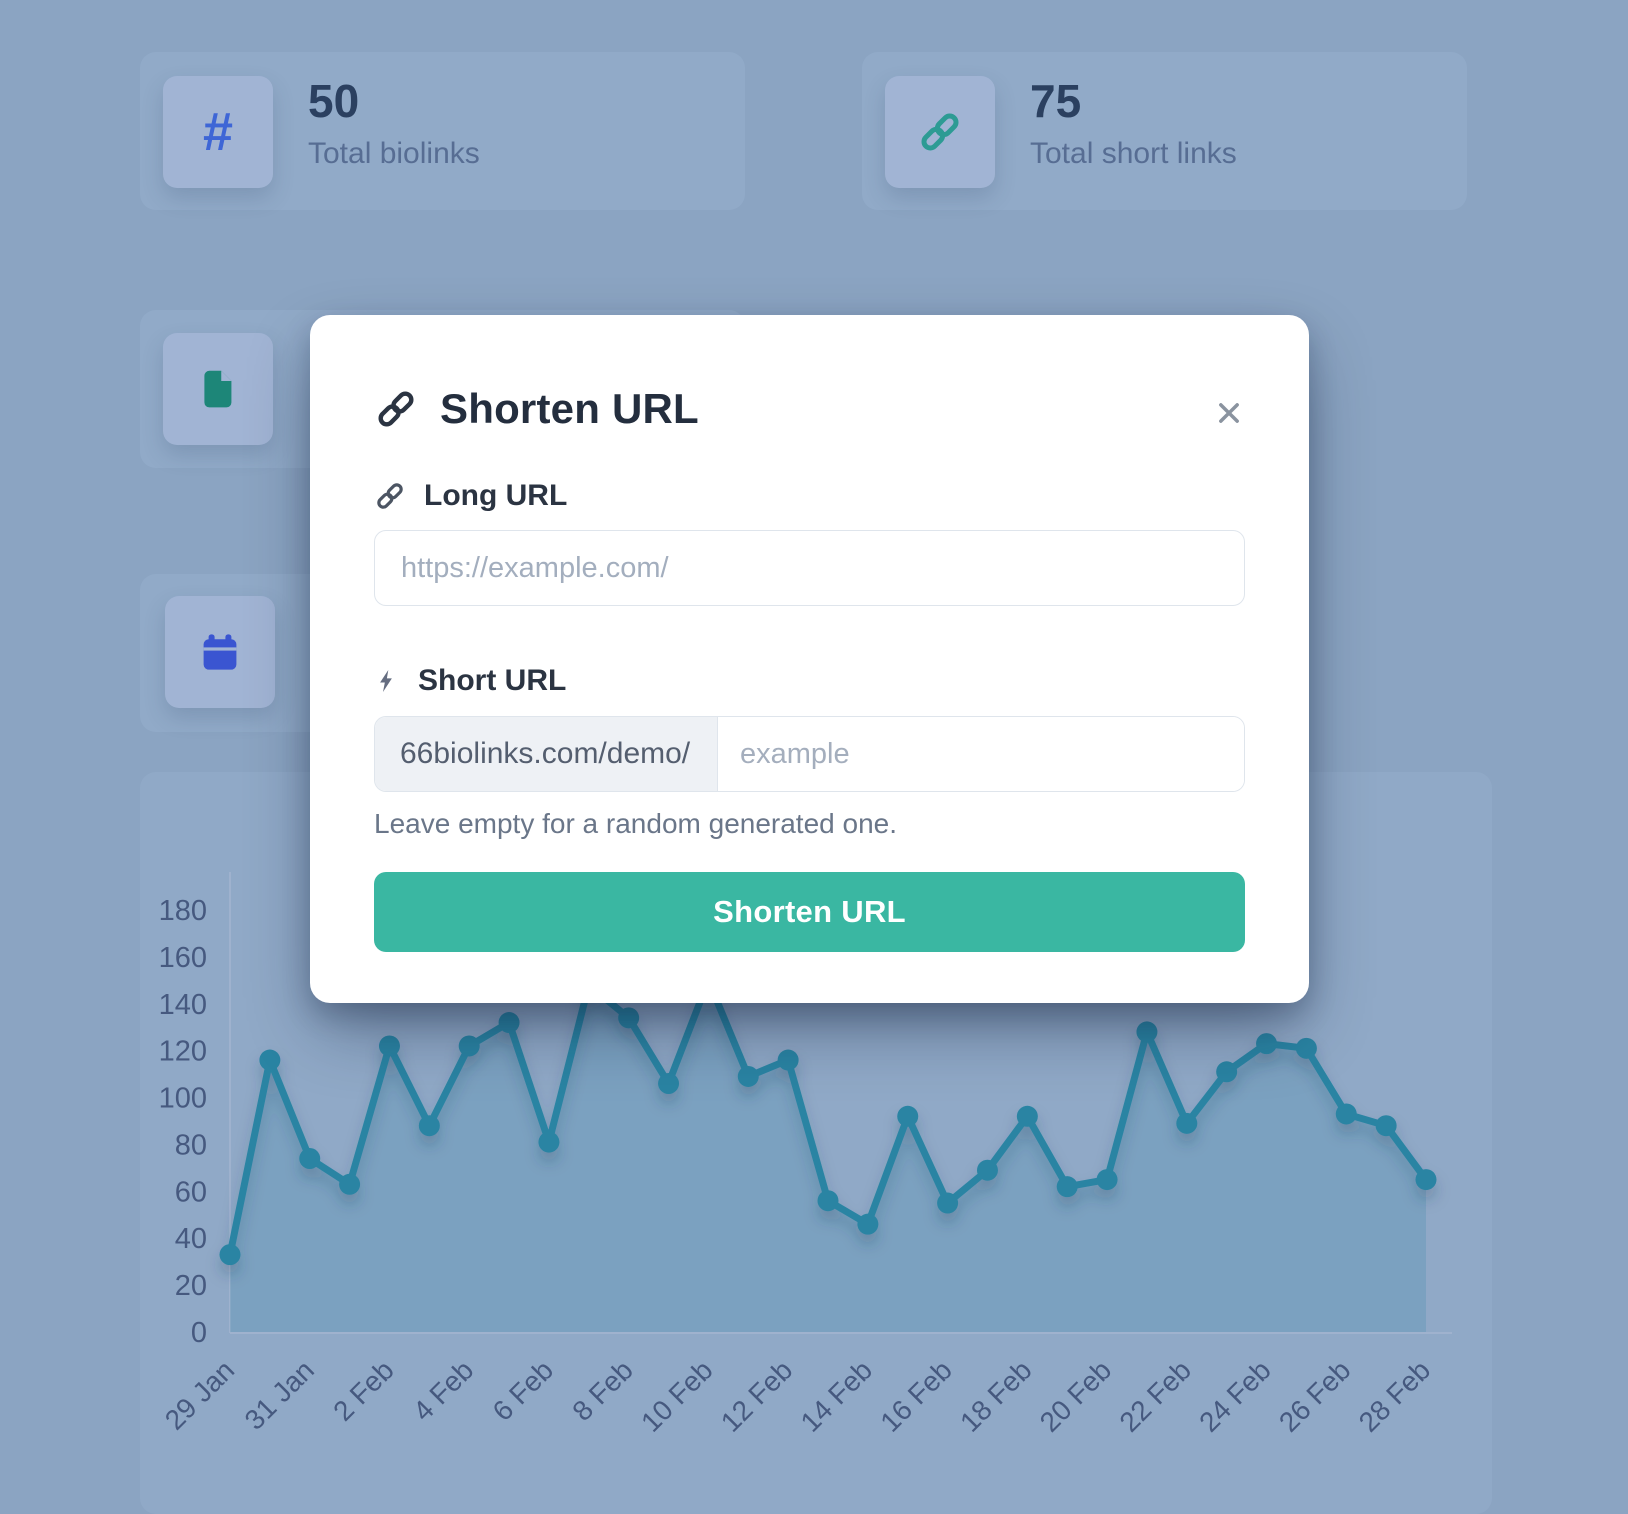 This screenshot has height=1514, width=1628. I want to click on x-icon, so click(1229, 413).